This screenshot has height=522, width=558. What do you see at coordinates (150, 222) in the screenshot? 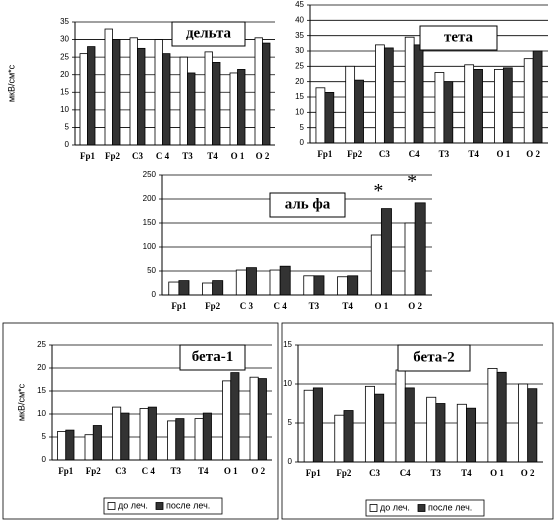
I see `y-tick-label: 150` at bounding box center [150, 222].